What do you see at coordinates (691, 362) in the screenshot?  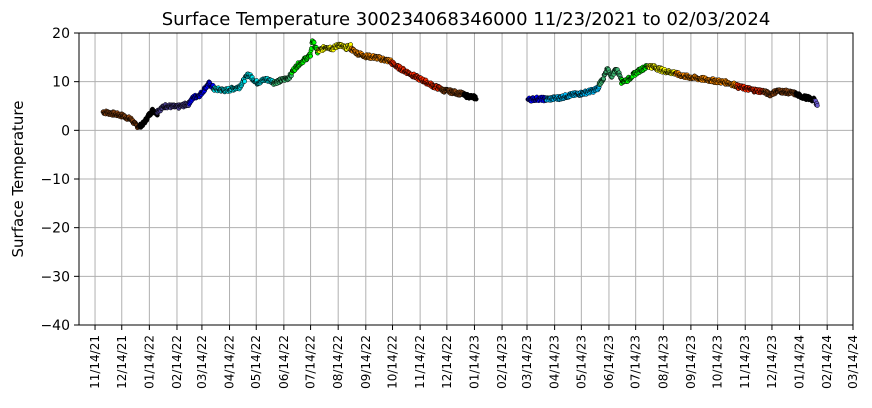 I see `x-tick-label: 09/14/23` at bounding box center [691, 362].